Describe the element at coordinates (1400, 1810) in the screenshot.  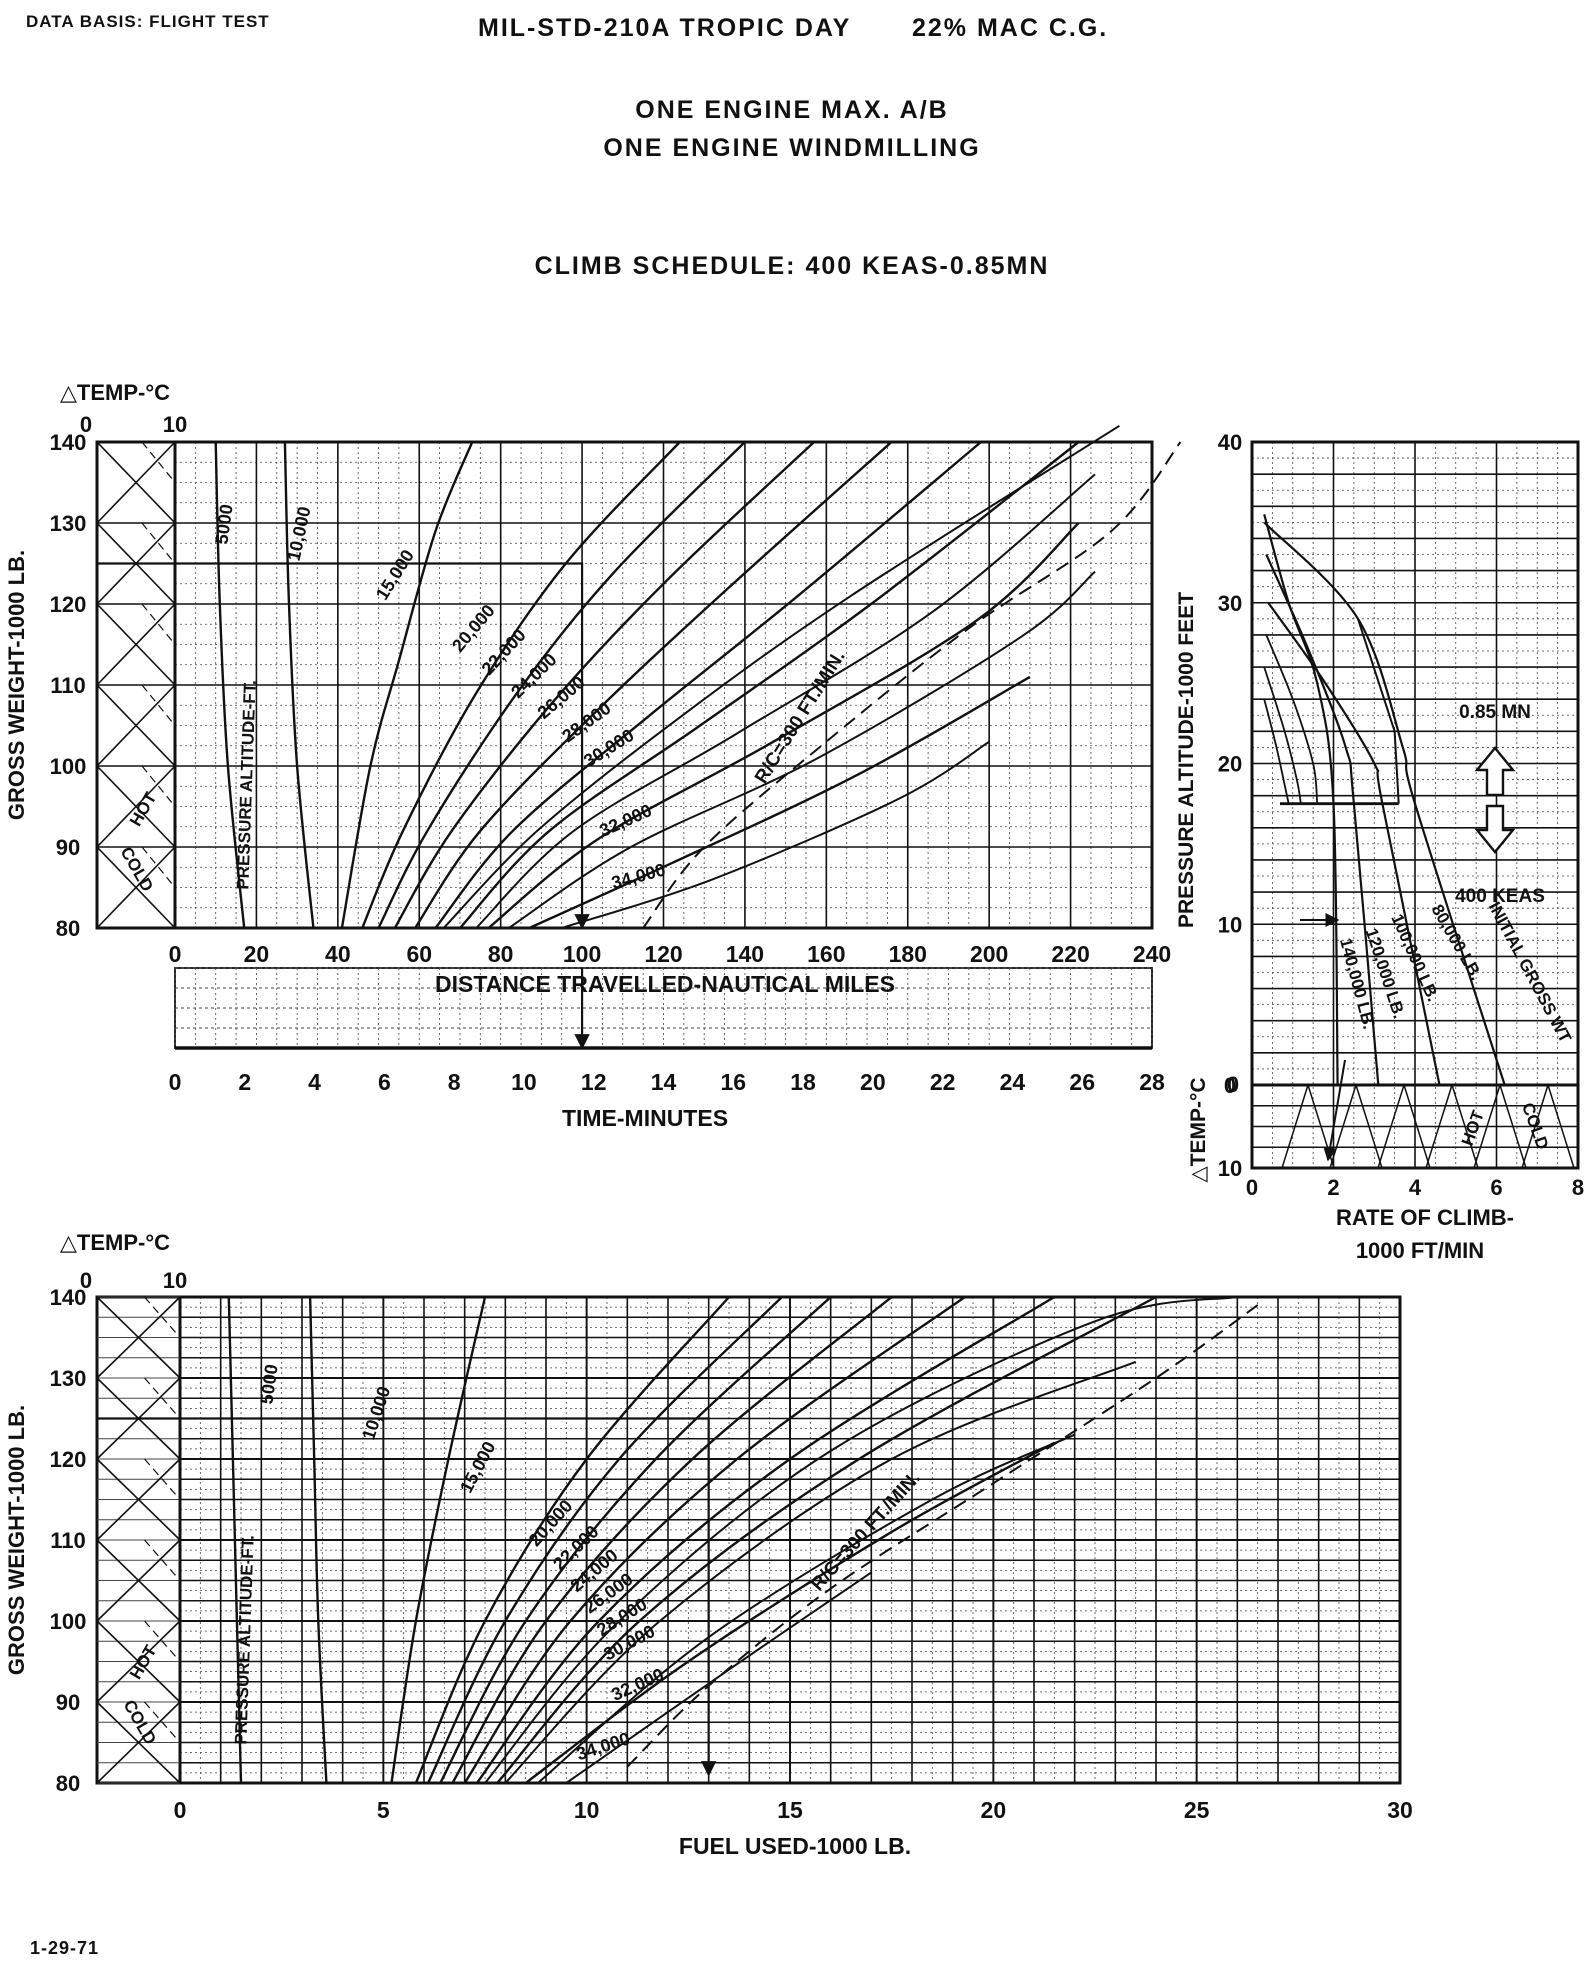
I see `x-tick-label: 30` at that location.